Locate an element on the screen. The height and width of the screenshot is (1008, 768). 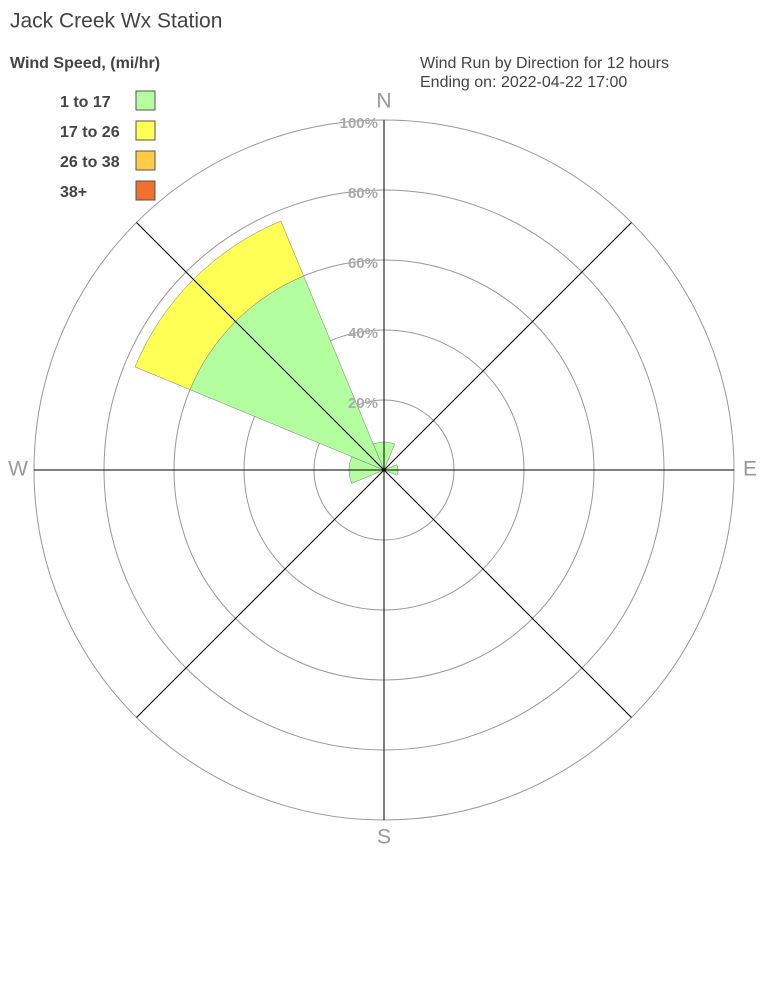
direction-label: W is located at coordinates (18, 469).